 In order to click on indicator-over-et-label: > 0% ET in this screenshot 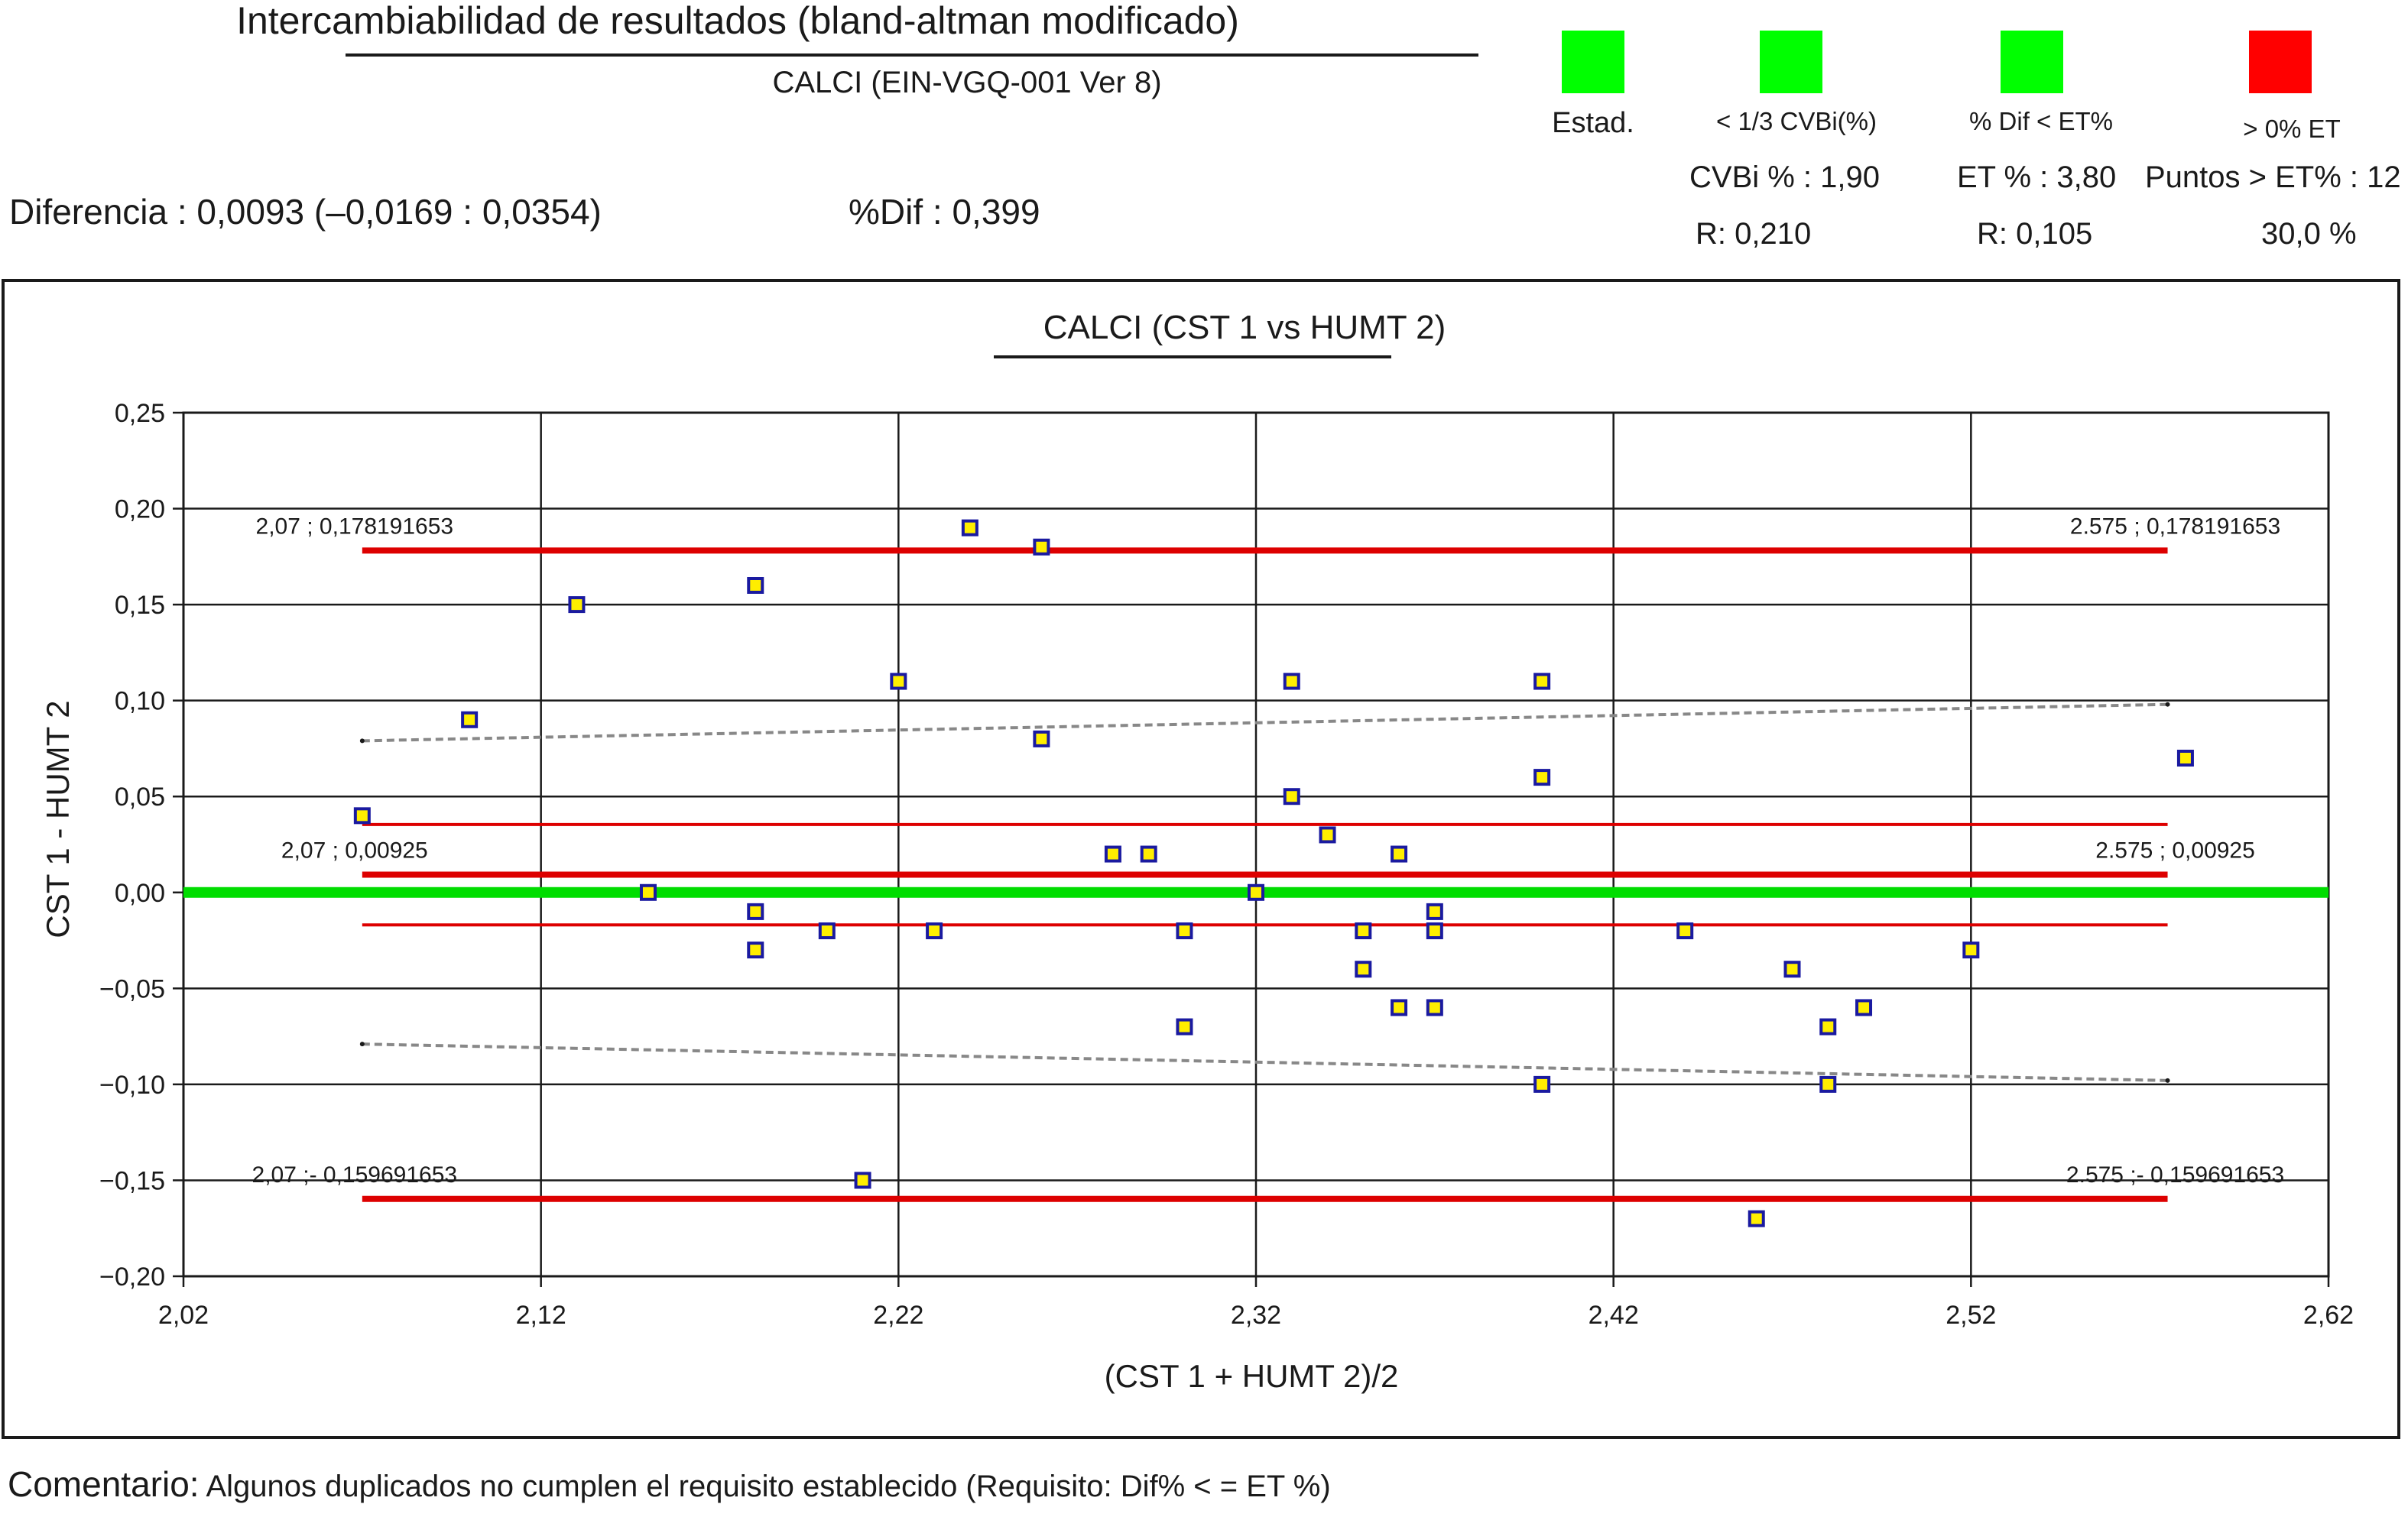, I will do `click(2292, 129)`.